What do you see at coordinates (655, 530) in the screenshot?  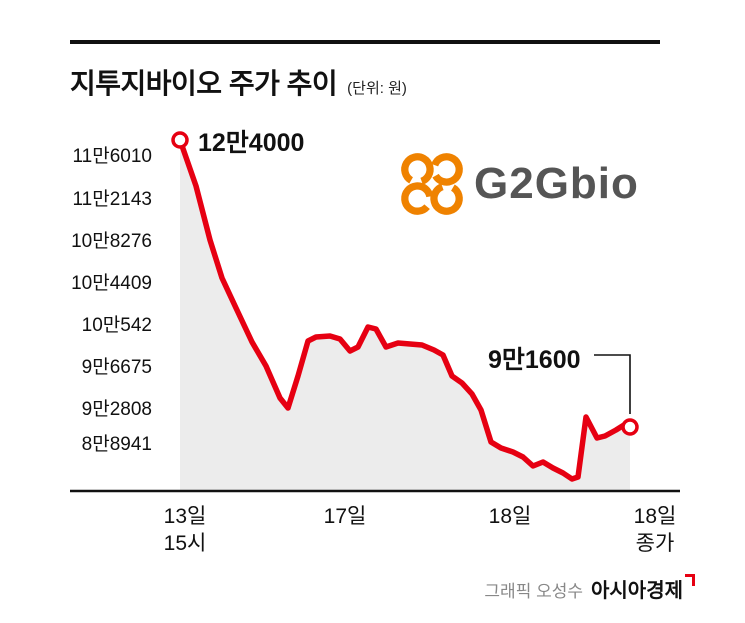 I see `x-tick-label: 18일 종가` at bounding box center [655, 530].